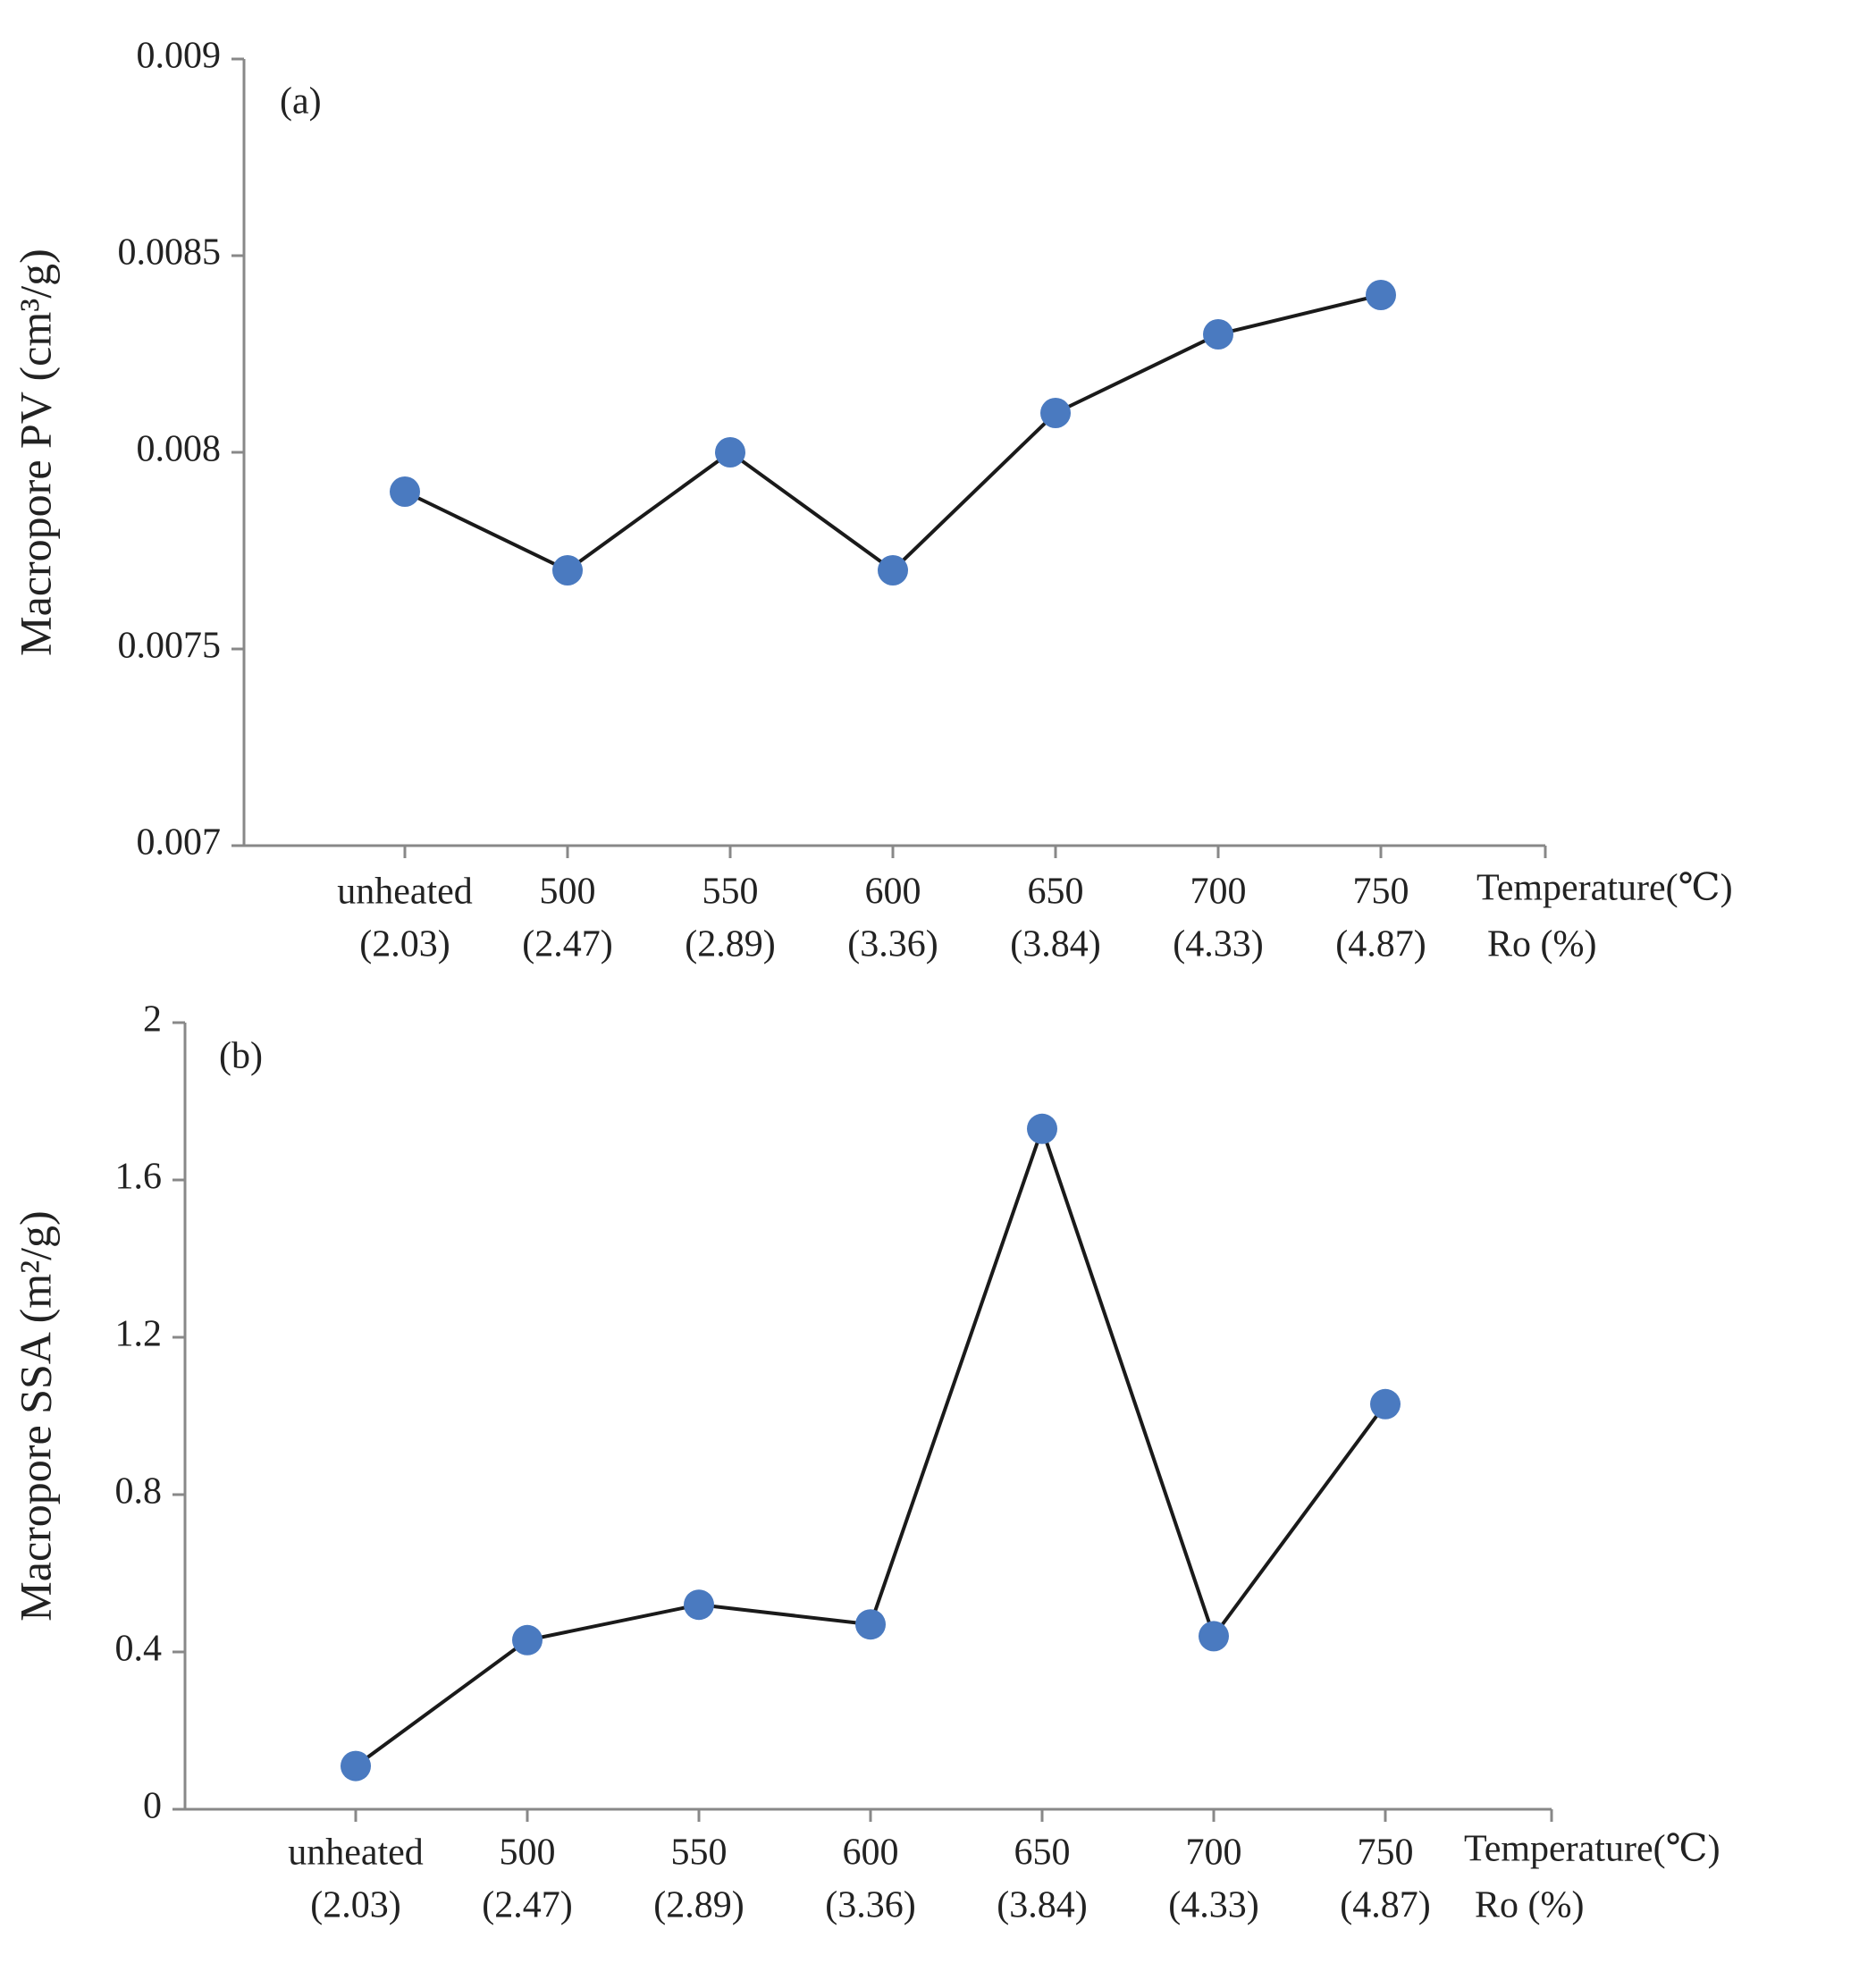 This screenshot has width=1876, height=1980. I want to click on y-tick-label: 1.2, so click(139, 1334).